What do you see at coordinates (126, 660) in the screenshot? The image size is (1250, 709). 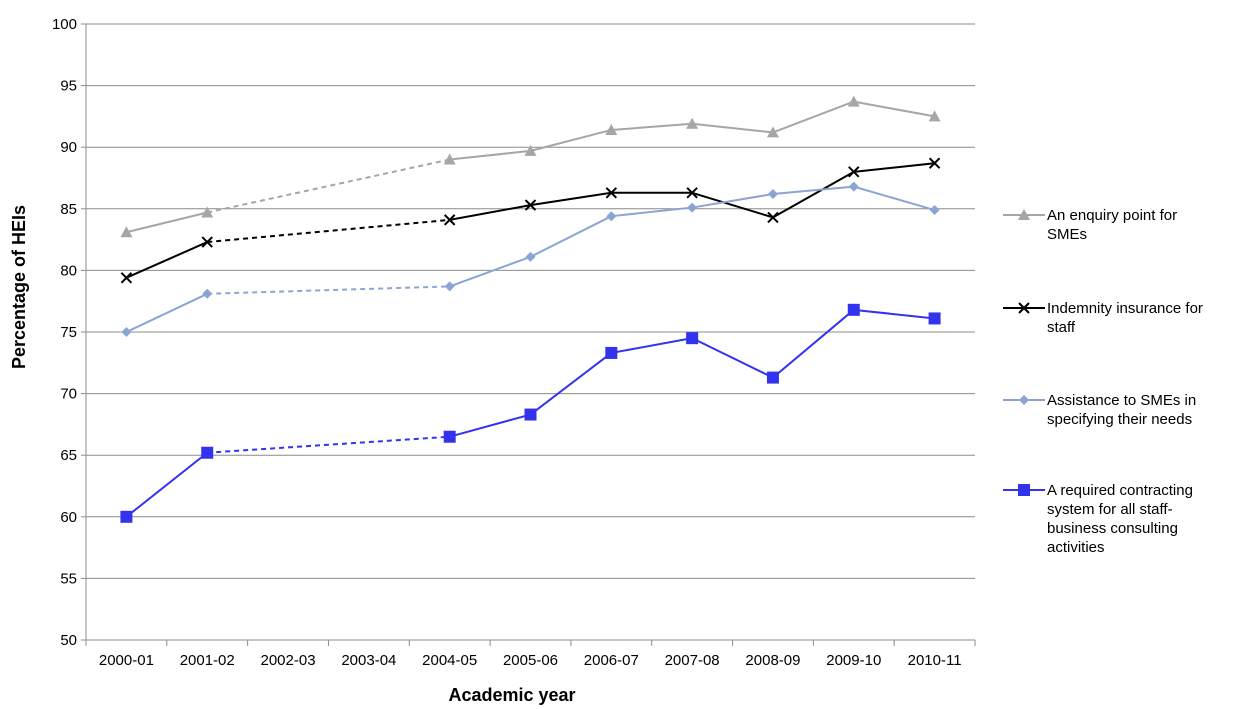 I see `x-tick-label: 2000-01` at bounding box center [126, 660].